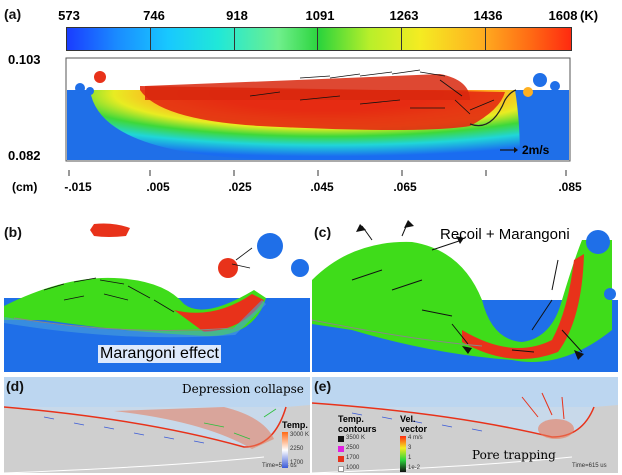 Image resolution: width=622 pixels, height=475 pixels. Describe the element at coordinates (15, 386) in the screenshot. I see `panel-d-label: (d)` at that location.